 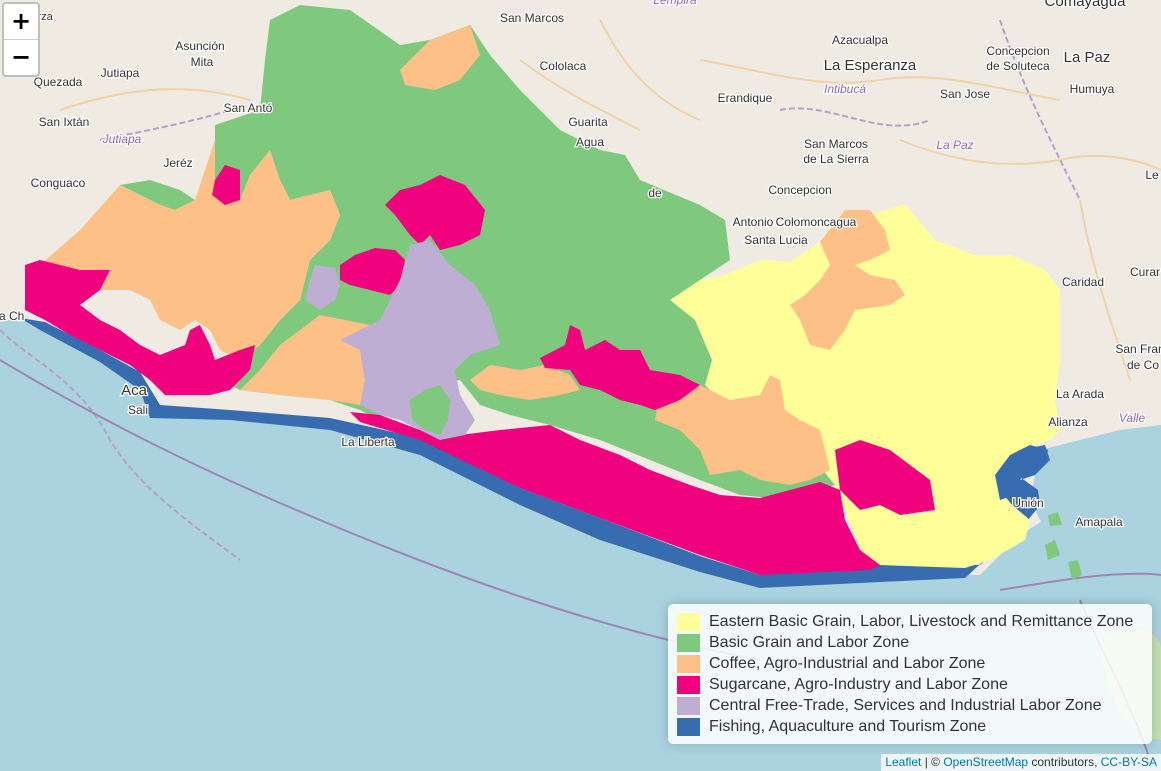 I want to click on legend-label: Sugarcane, Agro-Industry and Labor Zone, so click(x=858, y=684).